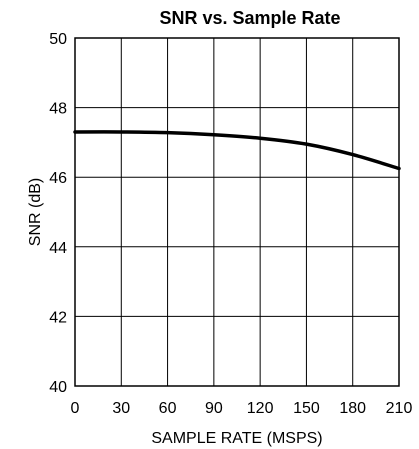 This screenshot has height=449, width=419. Describe the element at coordinates (237, 150) in the screenshot. I see `series-line` at that location.